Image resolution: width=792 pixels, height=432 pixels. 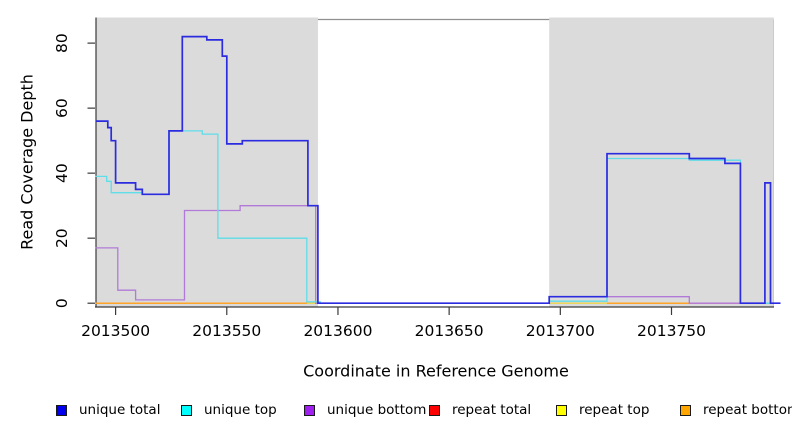 I want to click on legend-label-unique-total: unique total, so click(x=120, y=410).